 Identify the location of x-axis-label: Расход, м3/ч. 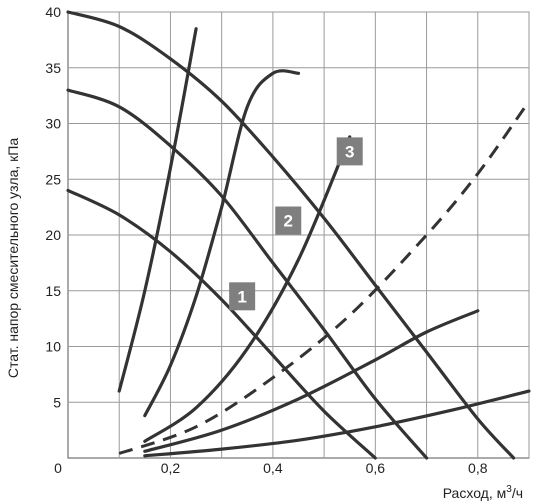
(483, 492).